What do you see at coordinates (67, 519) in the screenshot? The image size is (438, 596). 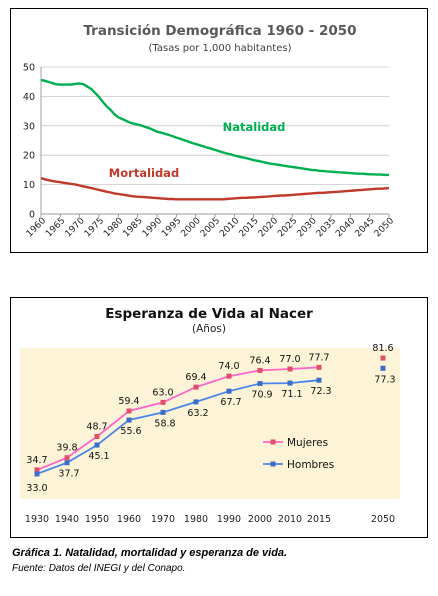 I see `x-tick-label: 1940` at bounding box center [67, 519].